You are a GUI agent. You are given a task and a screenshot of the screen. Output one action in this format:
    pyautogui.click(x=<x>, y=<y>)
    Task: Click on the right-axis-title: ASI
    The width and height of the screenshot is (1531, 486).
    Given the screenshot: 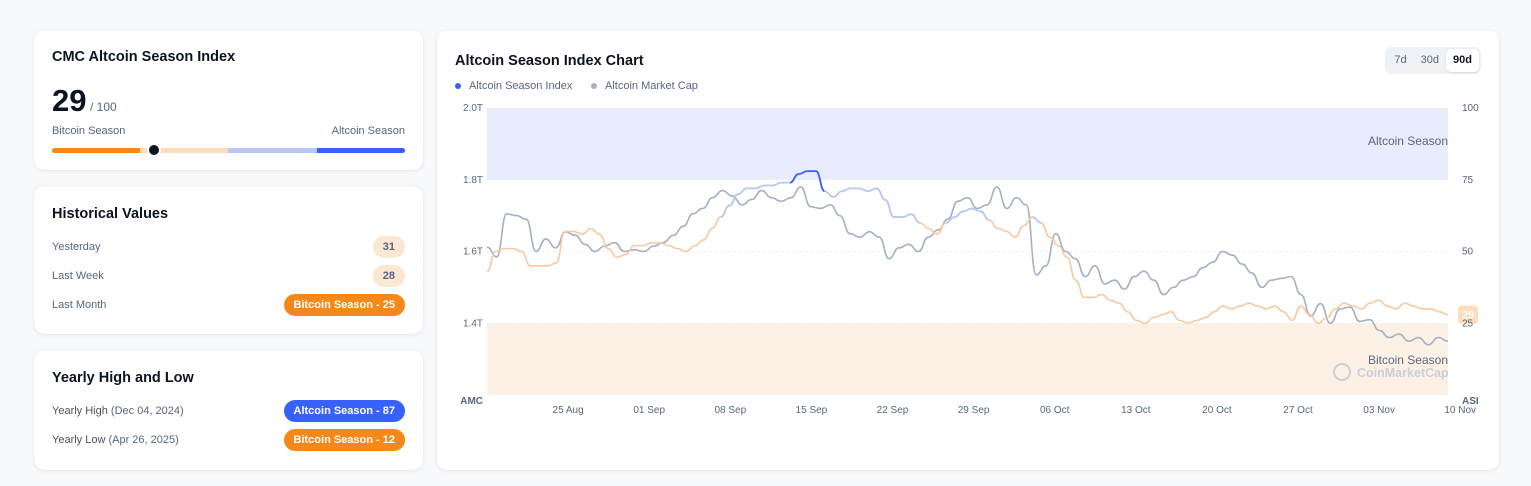 What is the action you would take?
    pyautogui.click(x=1470, y=401)
    